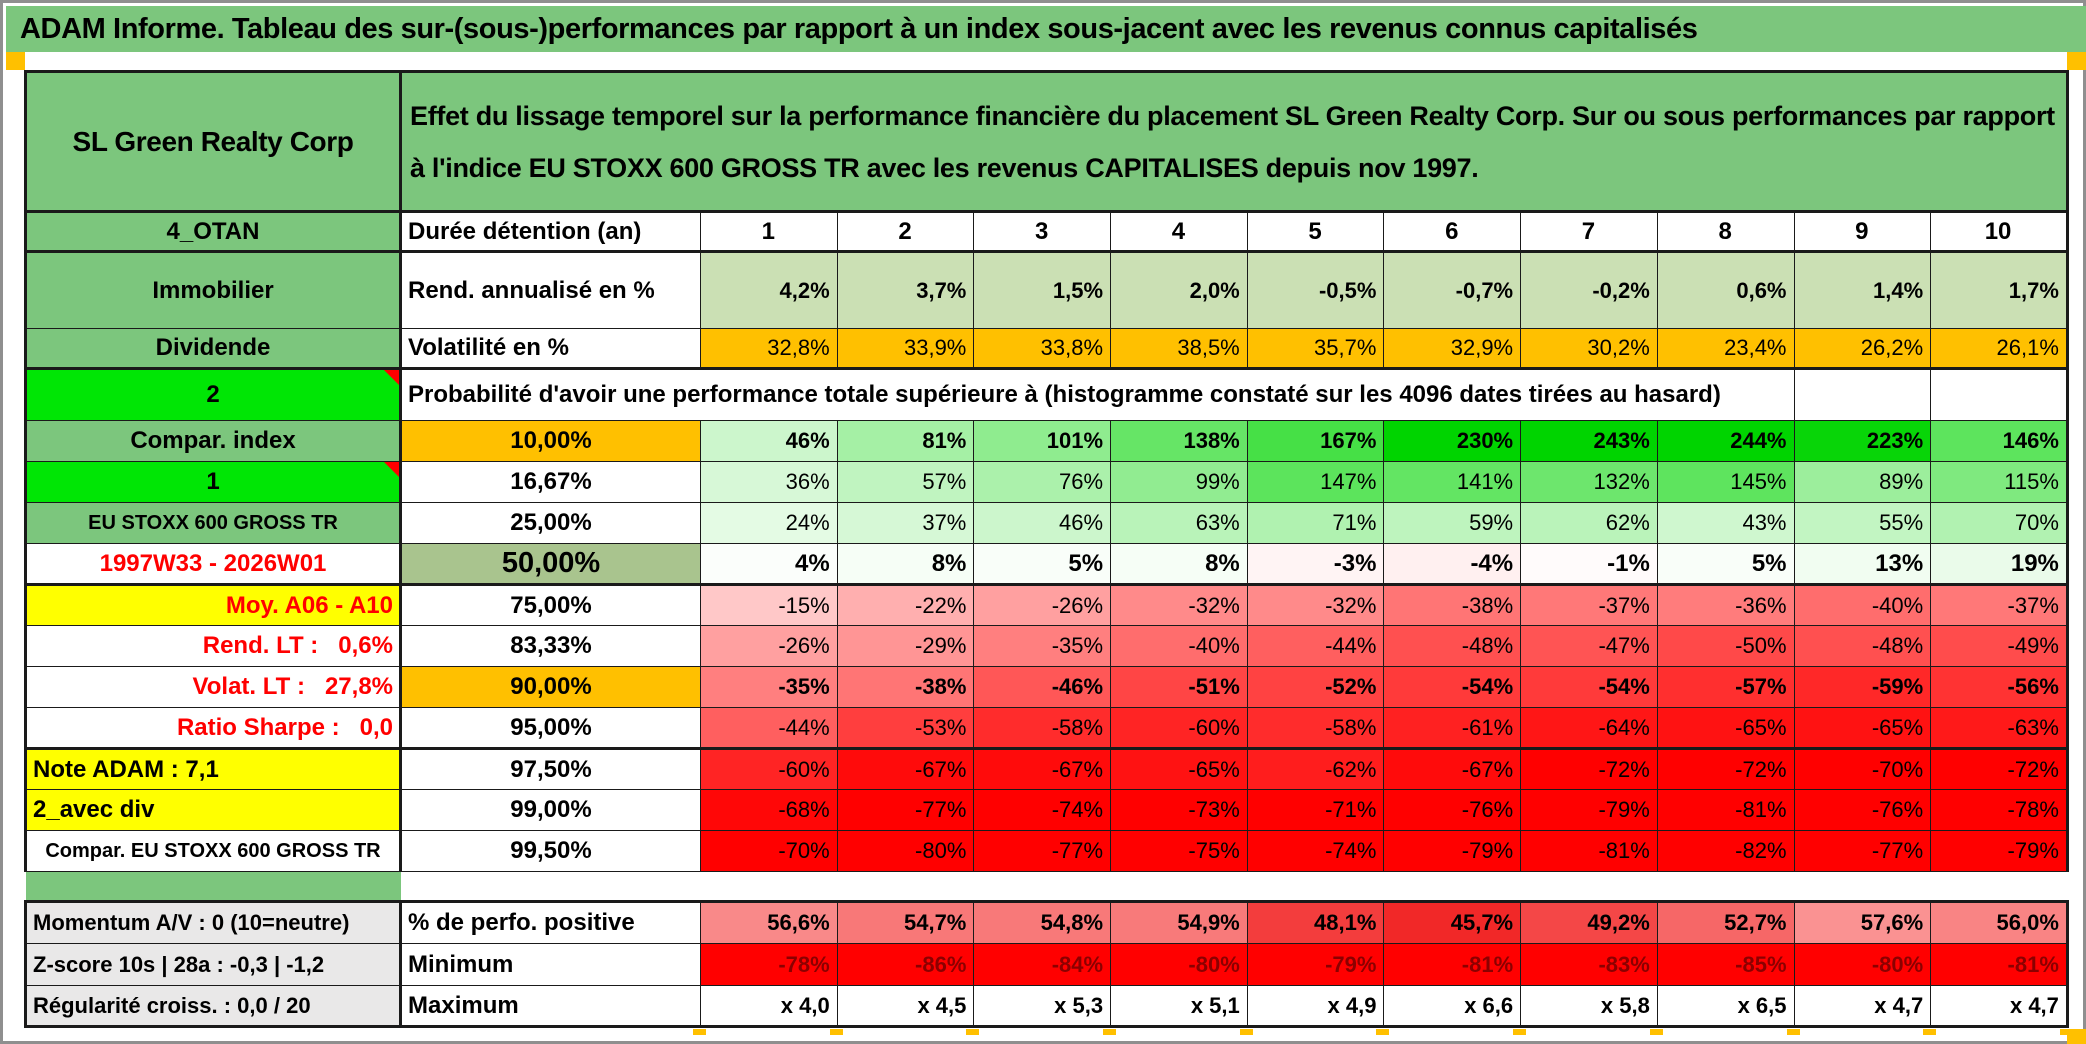 Image resolution: width=2086 pixels, height=1044 pixels. I want to click on maximum-cell: x 6,6, so click(1452, 1006).